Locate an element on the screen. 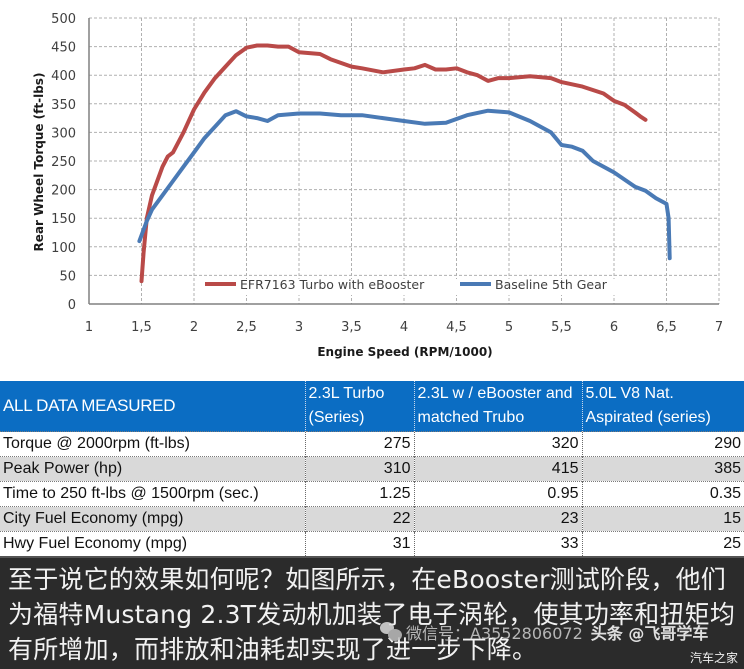 The height and width of the screenshot is (669, 744). y-axis-title: Rear Wheel Torque (ft-lbs) is located at coordinates (39, 162).